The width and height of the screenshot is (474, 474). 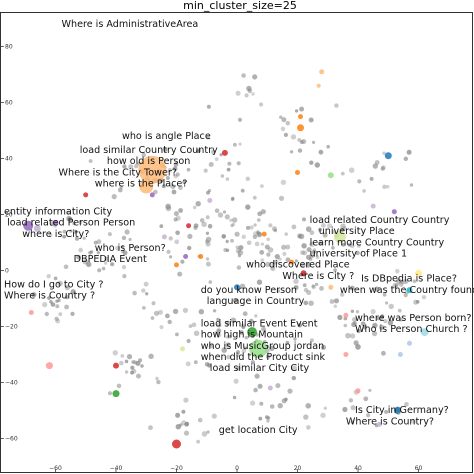 What do you see at coordinates (318, 276) in the screenshot?
I see `annotation-label: Where is City ?` at bounding box center [318, 276].